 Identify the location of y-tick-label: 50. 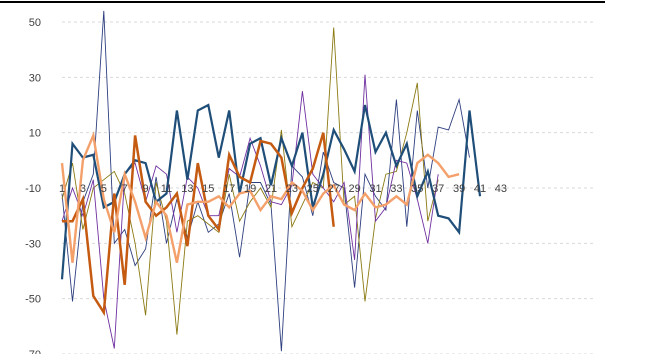
(35, 23).